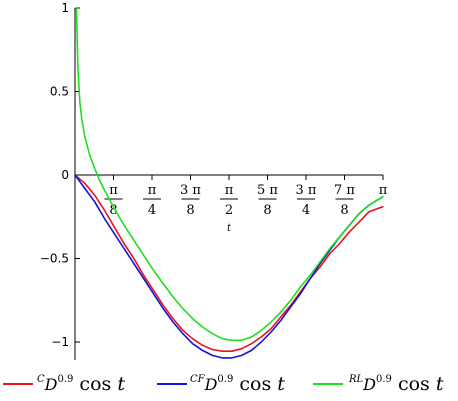  Describe the element at coordinates (267, 190) in the screenshot. I see `x-tick-label-numerator: 5 π` at that location.